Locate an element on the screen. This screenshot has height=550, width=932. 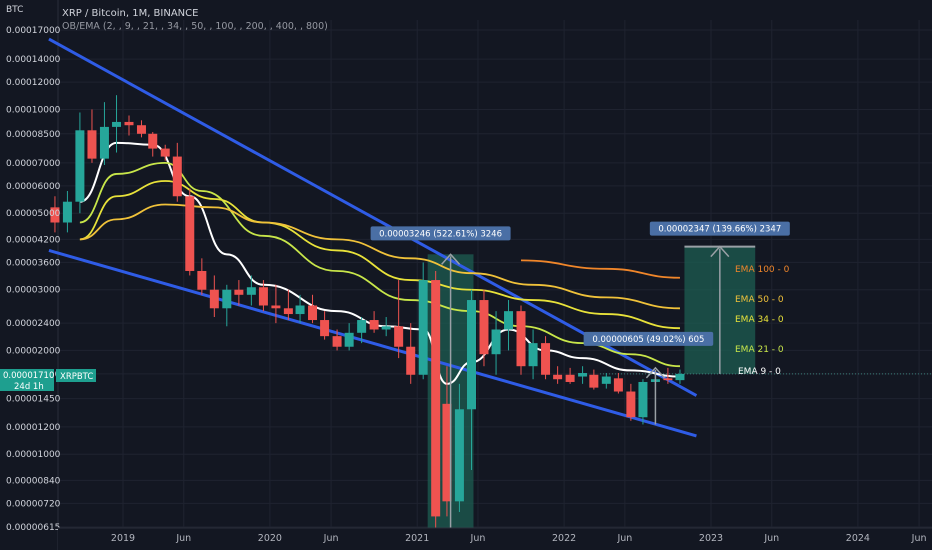
y-tick-label: 0.00000615 is located at coordinates (33, 528).